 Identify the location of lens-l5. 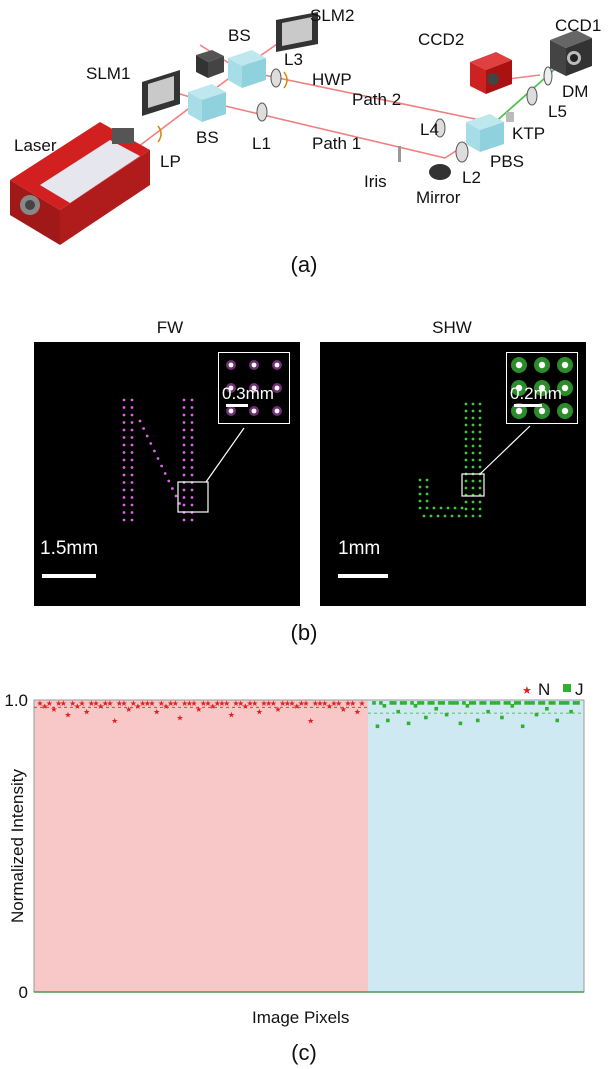
(532, 96).